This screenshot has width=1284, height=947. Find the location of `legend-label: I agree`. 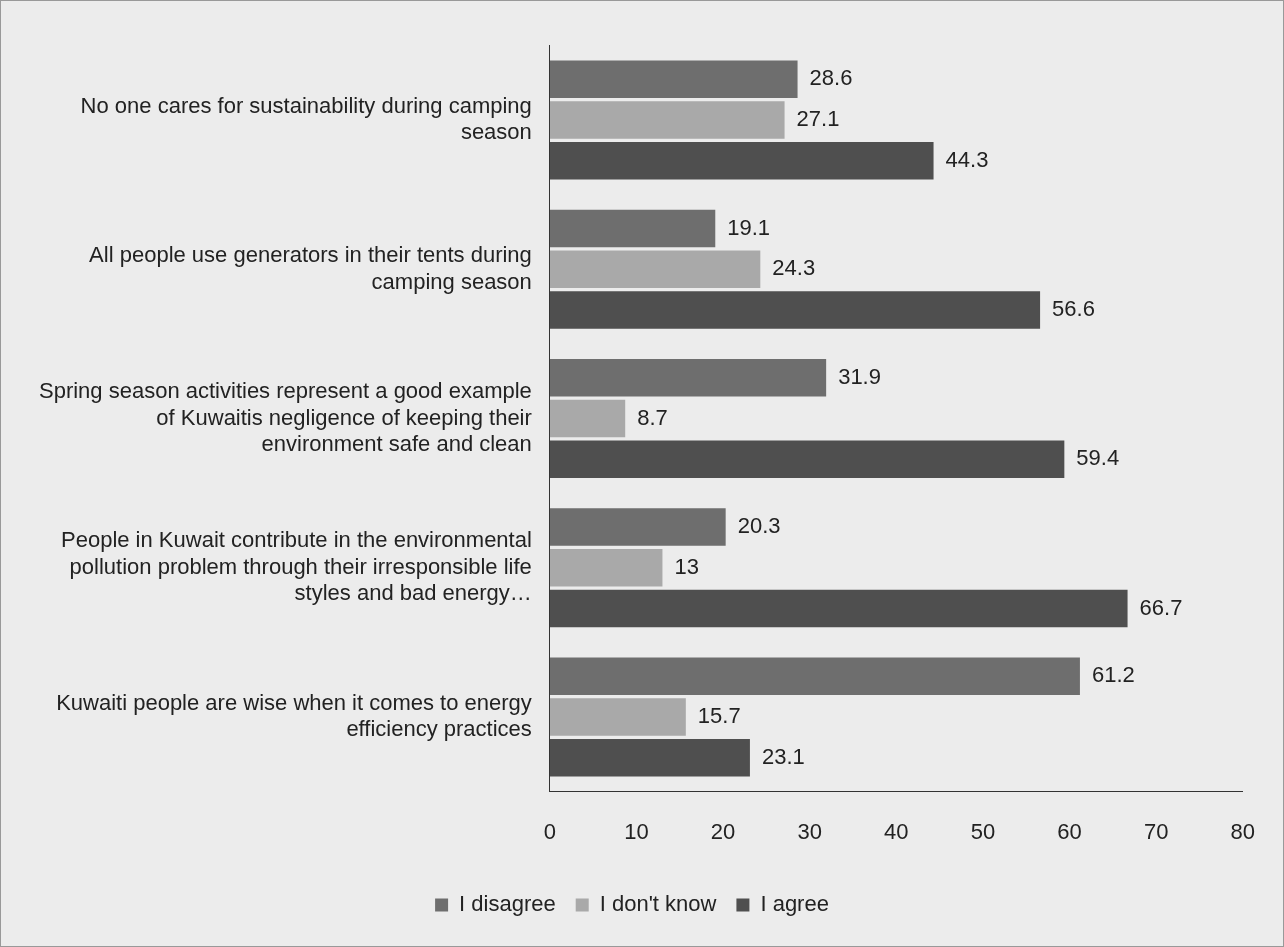

legend-label: I agree is located at coordinates (794, 904).